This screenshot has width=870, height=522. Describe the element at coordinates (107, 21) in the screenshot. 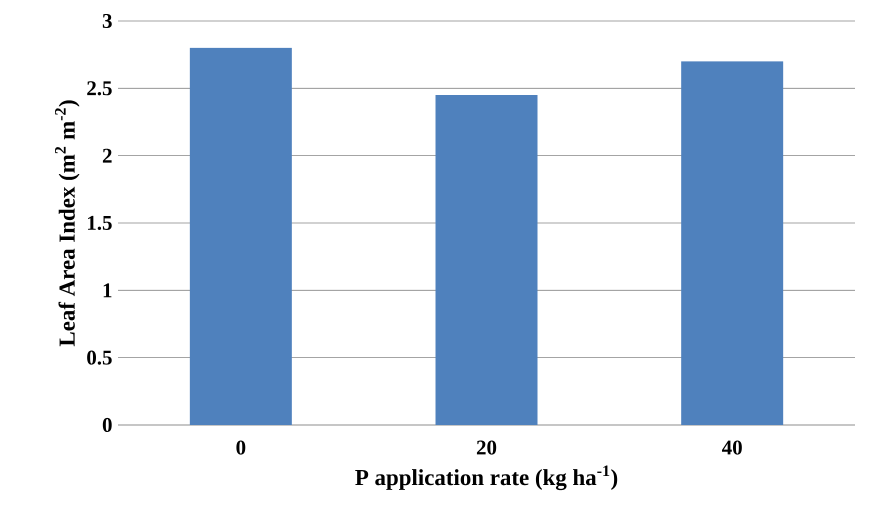

I see `y-tick-label: 3` at that location.